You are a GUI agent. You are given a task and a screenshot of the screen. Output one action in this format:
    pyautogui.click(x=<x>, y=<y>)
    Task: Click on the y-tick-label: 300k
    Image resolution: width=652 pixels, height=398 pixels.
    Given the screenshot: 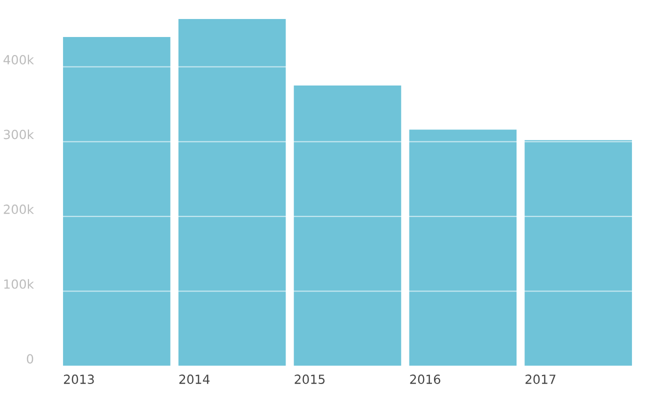 What is the action you would take?
    pyautogui.click(x=19, y=135)
    